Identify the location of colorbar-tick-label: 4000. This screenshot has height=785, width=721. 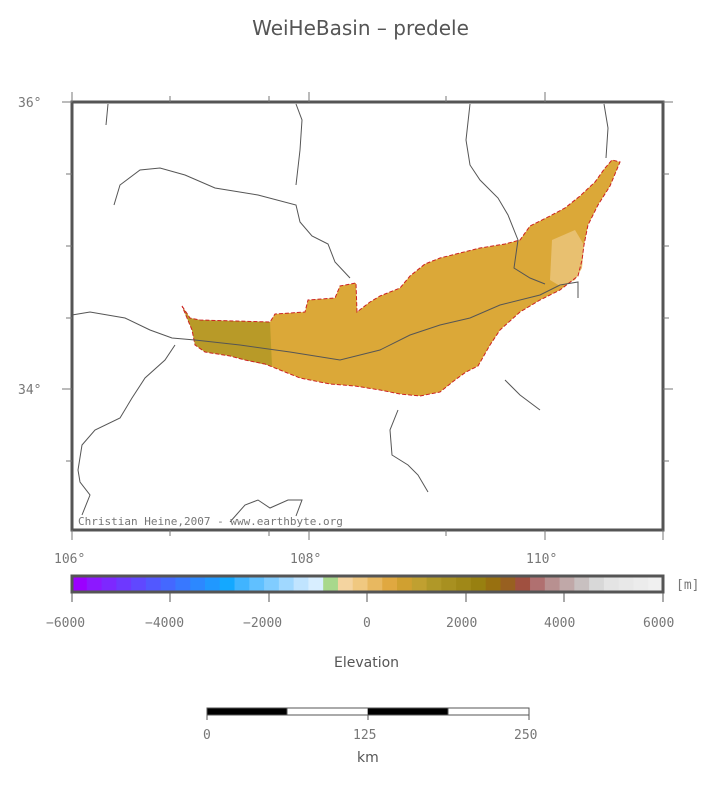
(560, 623).